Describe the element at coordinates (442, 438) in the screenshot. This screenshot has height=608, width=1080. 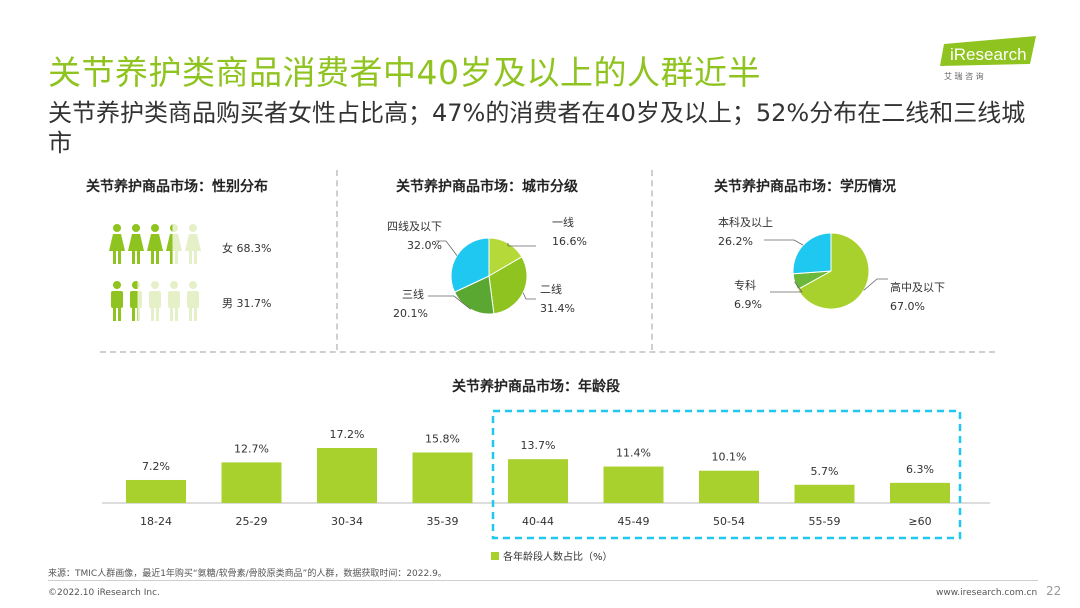
I see `age-value-label-4: 15.8%` at that location.